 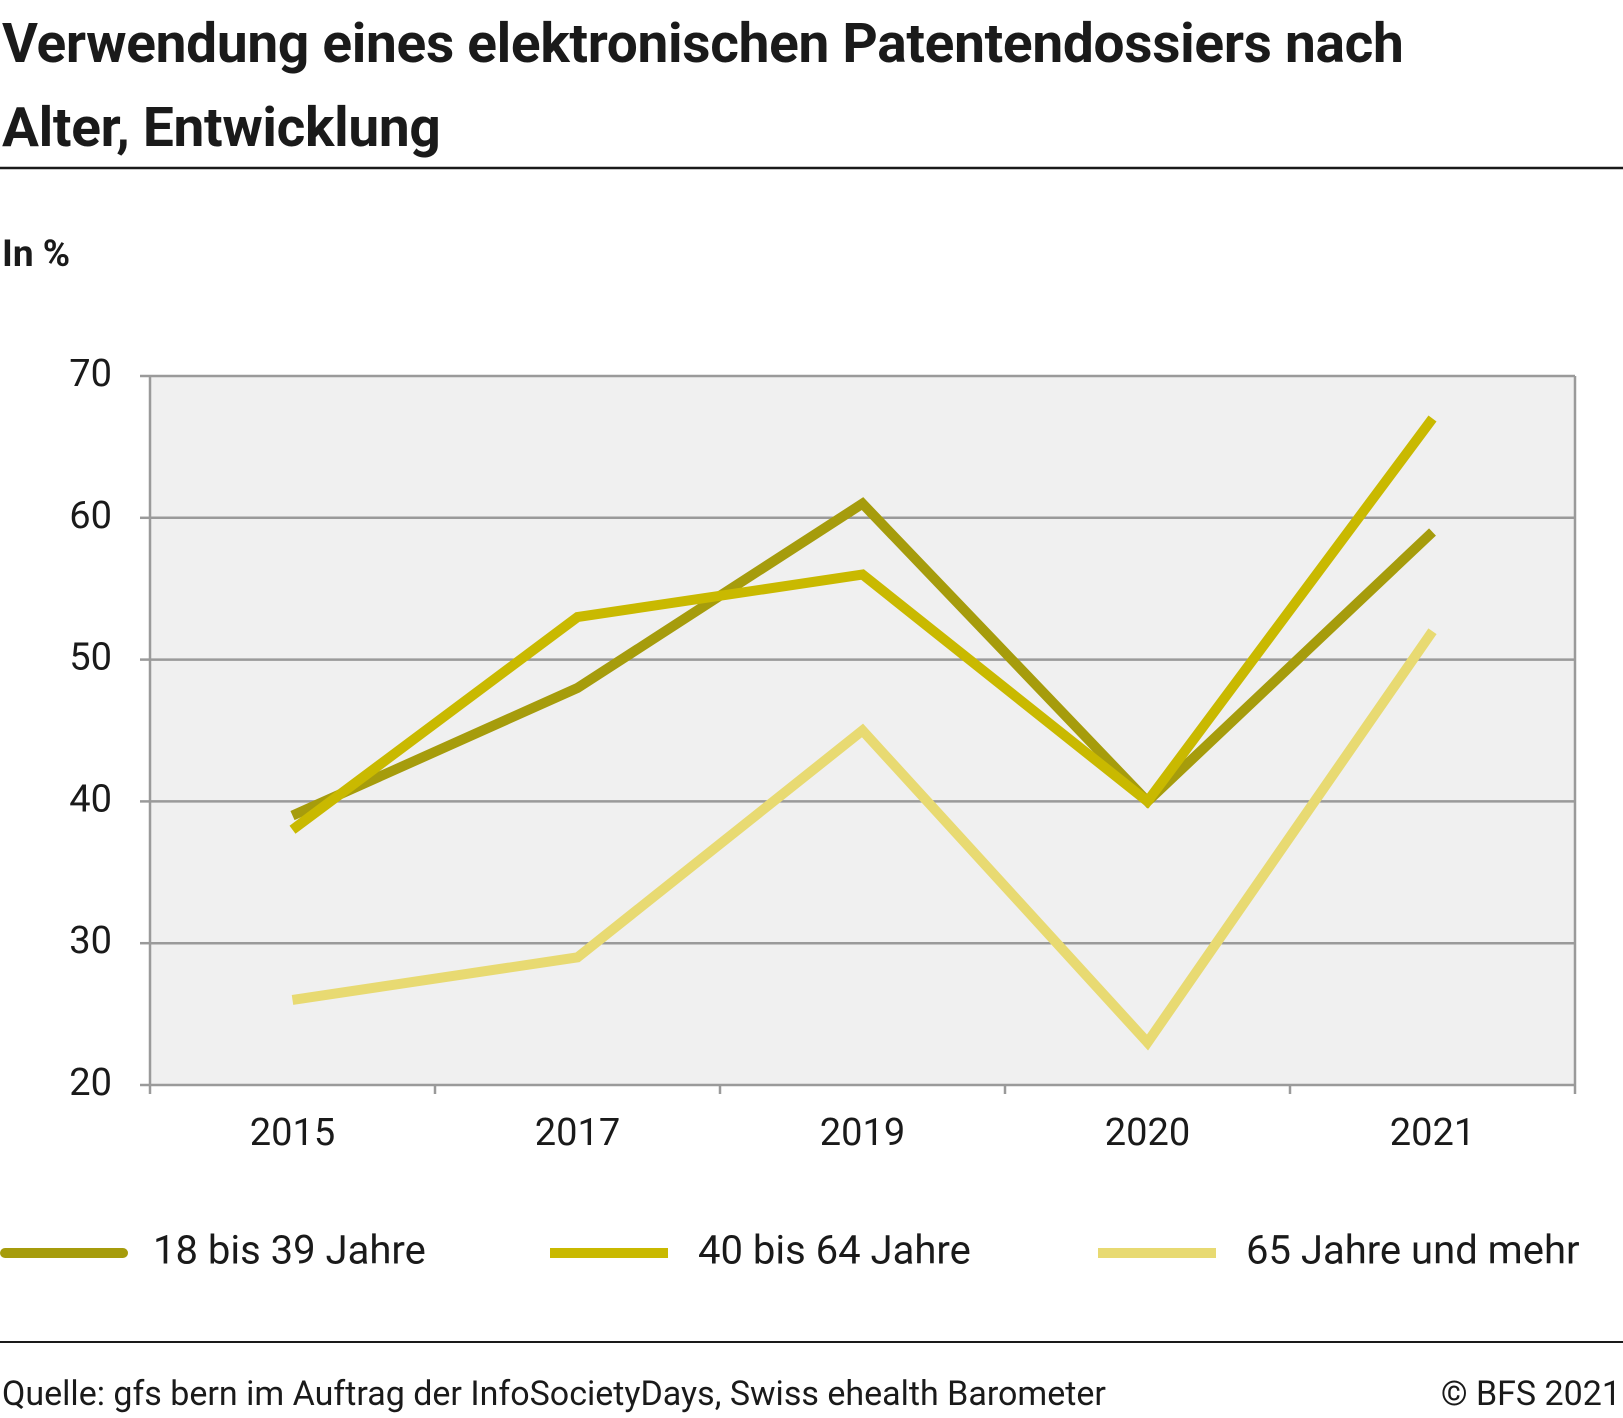 What do you see at coordinates (577, 1133) in the screenshot?
I see `x-tick-label: 2017` at bounding box center [577, 1133].